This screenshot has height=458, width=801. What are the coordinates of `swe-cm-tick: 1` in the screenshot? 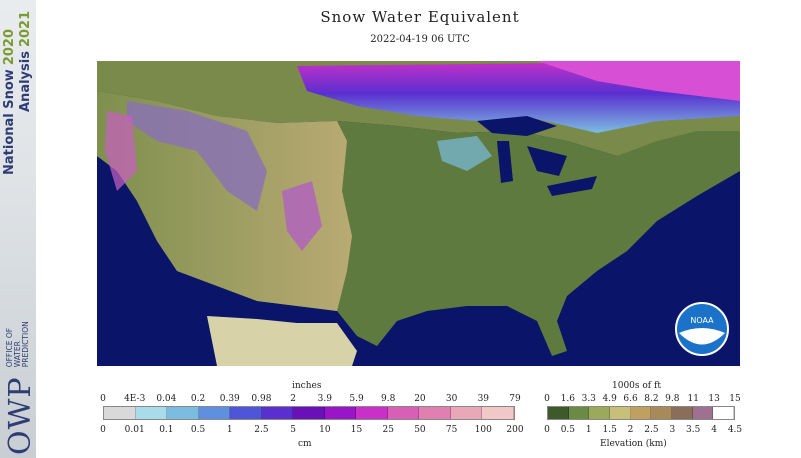 It's located at (229, 430).